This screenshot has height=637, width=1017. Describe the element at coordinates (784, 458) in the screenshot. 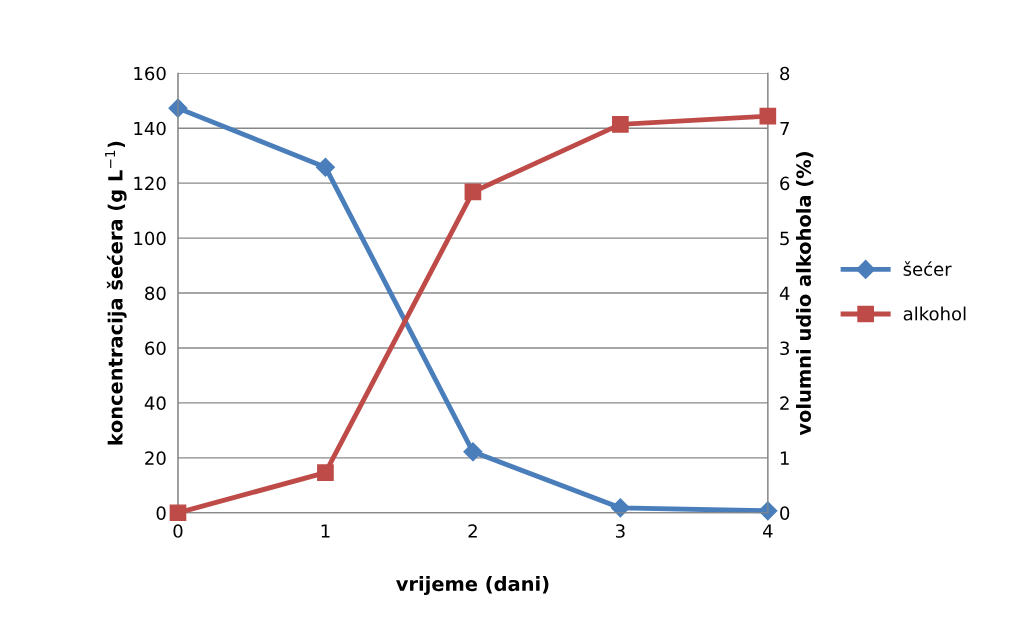

I see `y2-tick-label: 1` at that location.